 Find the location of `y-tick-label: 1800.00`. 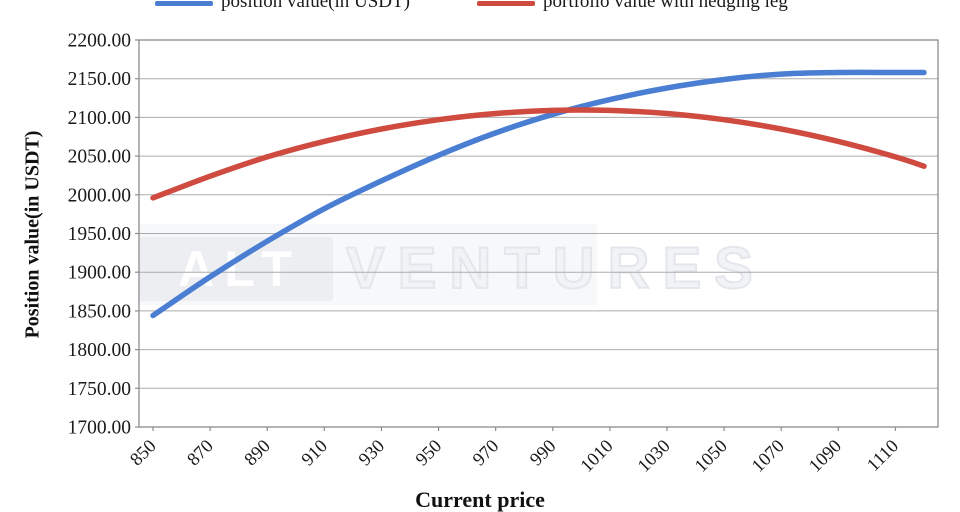

y-tick-label: 1800.00 is located at coordinates (99, 350).